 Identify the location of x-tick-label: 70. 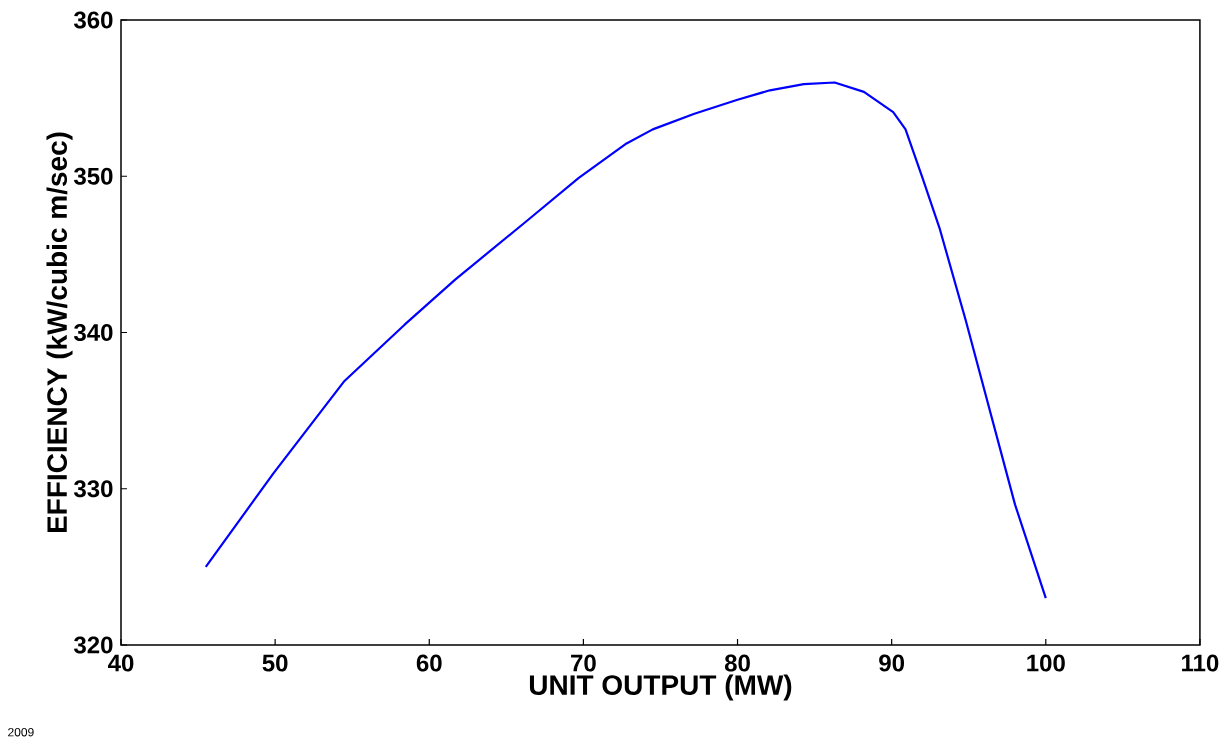
(583, 663).